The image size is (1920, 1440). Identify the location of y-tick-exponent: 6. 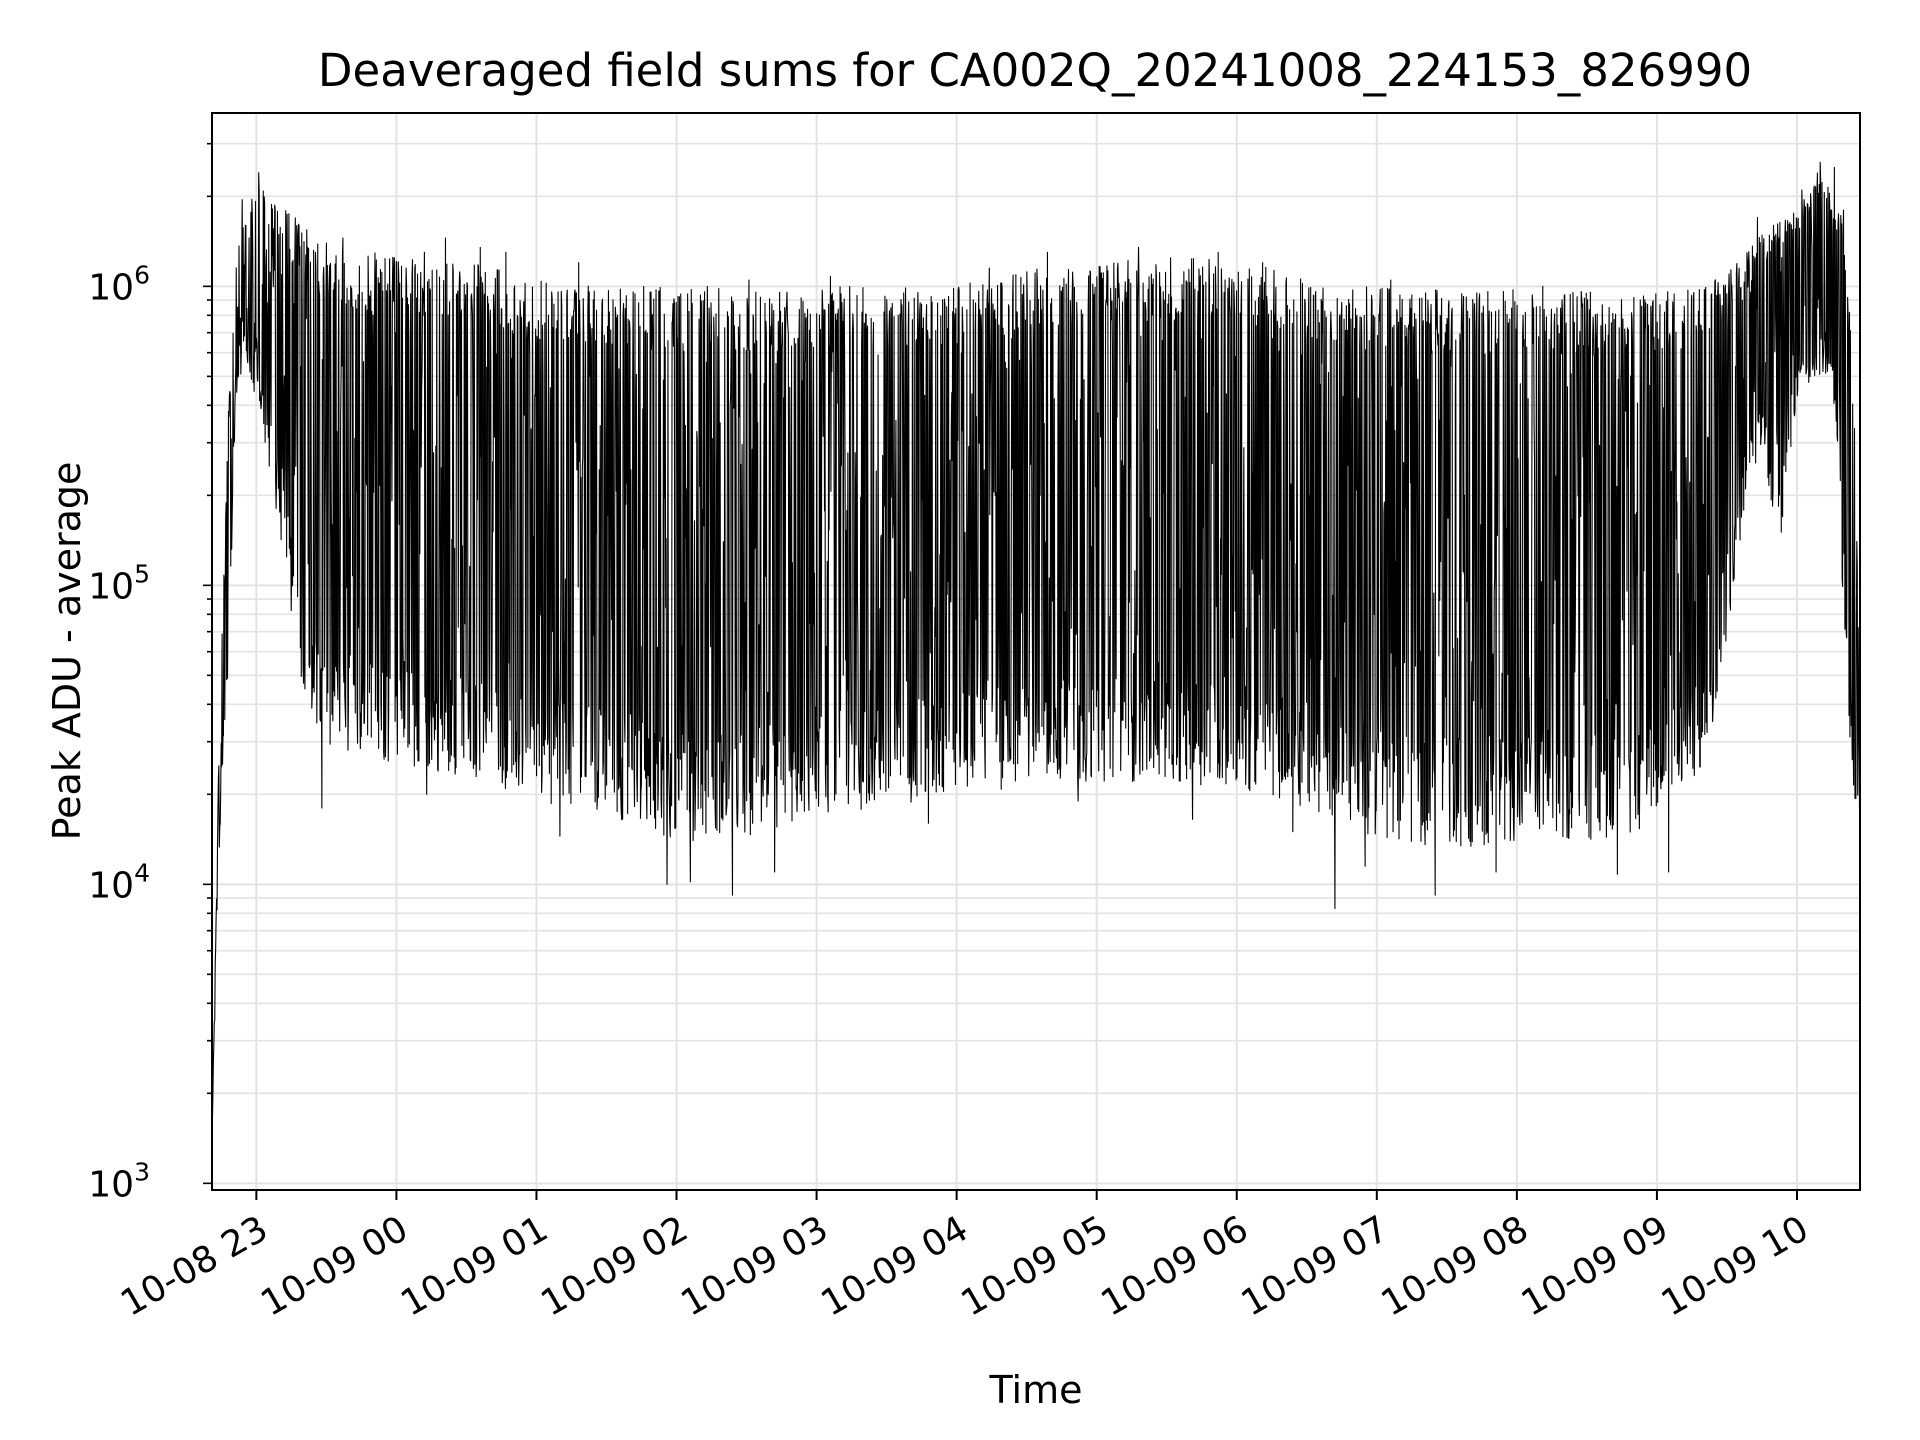
(142, 274).